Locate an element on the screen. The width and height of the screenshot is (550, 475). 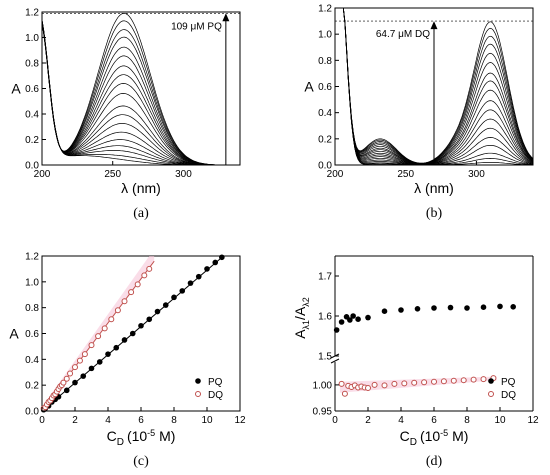
x-tick-label: 250 is located at coordinates (112, 174).